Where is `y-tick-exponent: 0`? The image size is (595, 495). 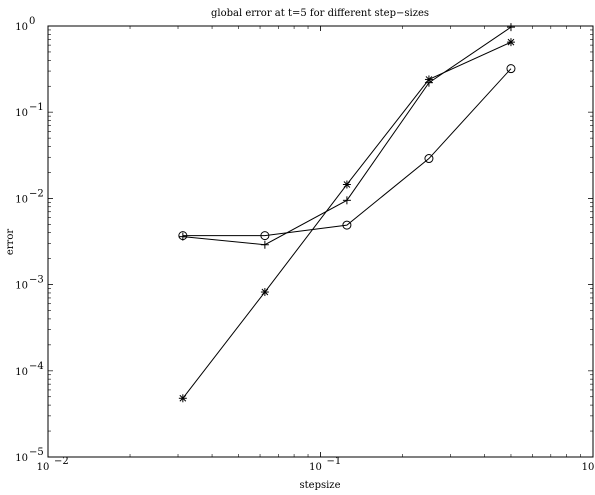 y-tick-exponent: 0 is located at coordinates (32, 21).